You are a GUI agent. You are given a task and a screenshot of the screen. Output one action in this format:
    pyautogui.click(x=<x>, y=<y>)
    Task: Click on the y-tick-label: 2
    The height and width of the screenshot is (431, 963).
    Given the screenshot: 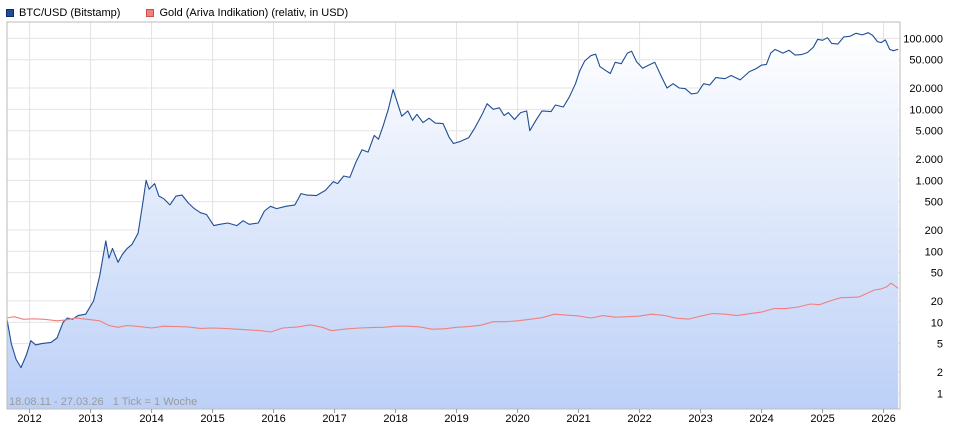 What is the action you would take?
    pyautogui.click(x=940, y=373)
    